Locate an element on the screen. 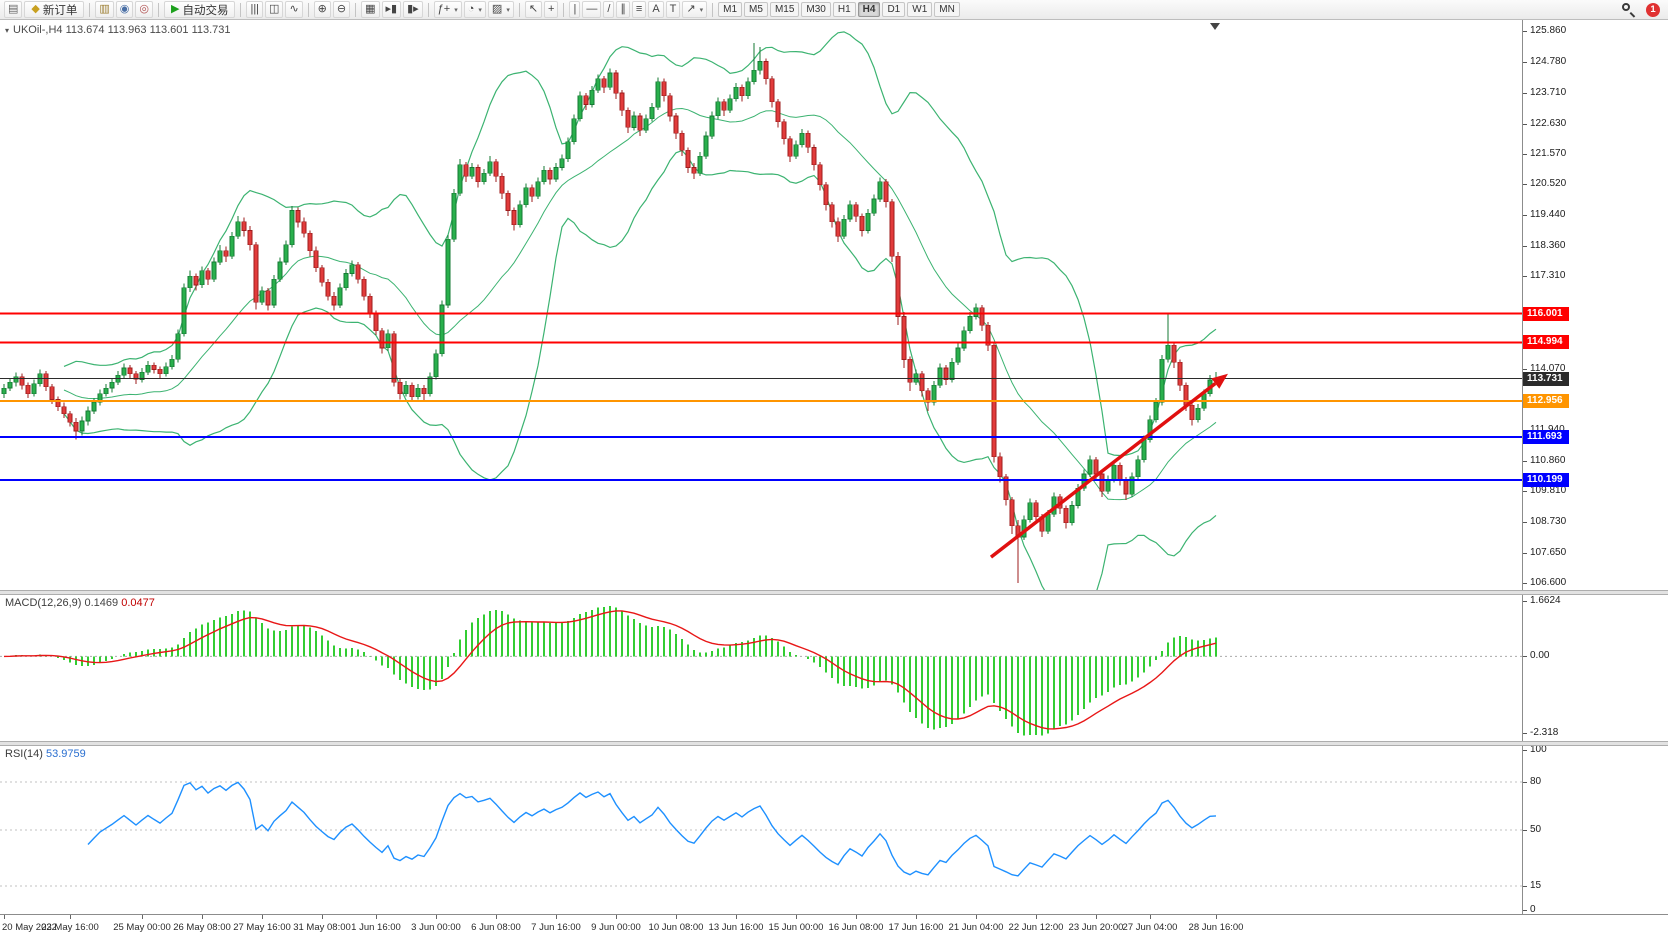 The image size is (1668, 938). time-label: 25 May 00:00 is located at coordinates (142, 927).